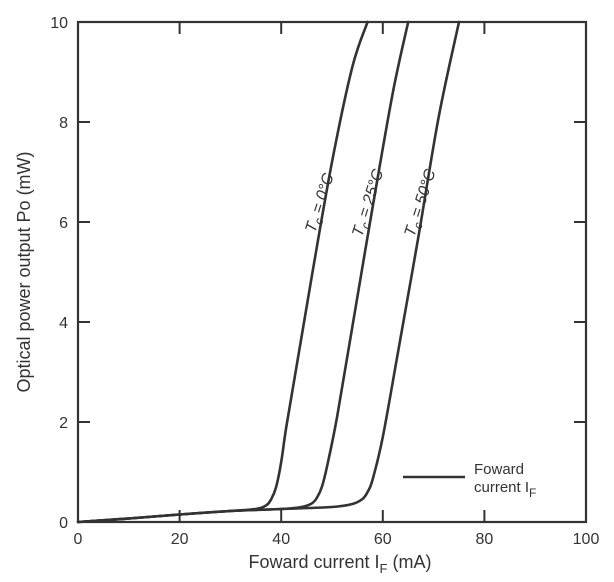 The height and width of the screenshot is (582, 614). Describe the element at coordinates (422, 203) in the screenshot. I see `series-label-2: Tc = 50°C` at that location.